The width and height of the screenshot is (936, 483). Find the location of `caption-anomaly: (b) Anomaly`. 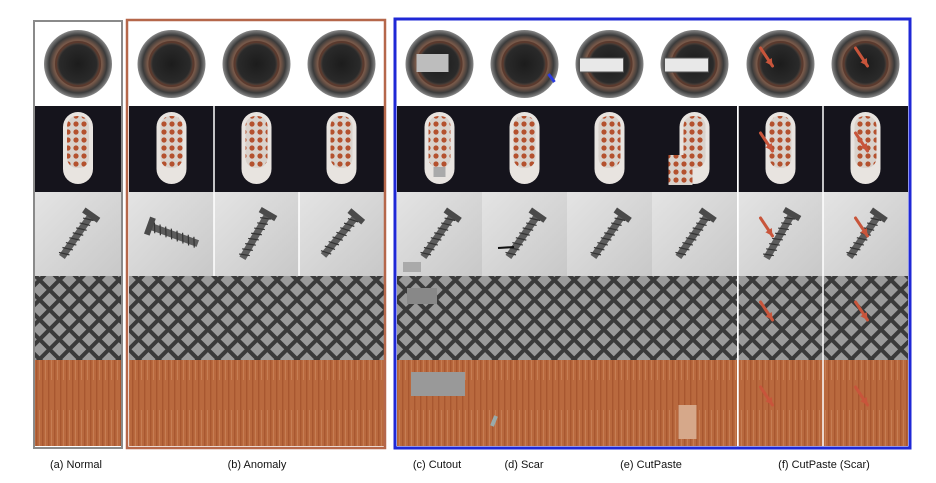

caption-anomaly: (b) Anomaly is located at coordinates (257, 465).